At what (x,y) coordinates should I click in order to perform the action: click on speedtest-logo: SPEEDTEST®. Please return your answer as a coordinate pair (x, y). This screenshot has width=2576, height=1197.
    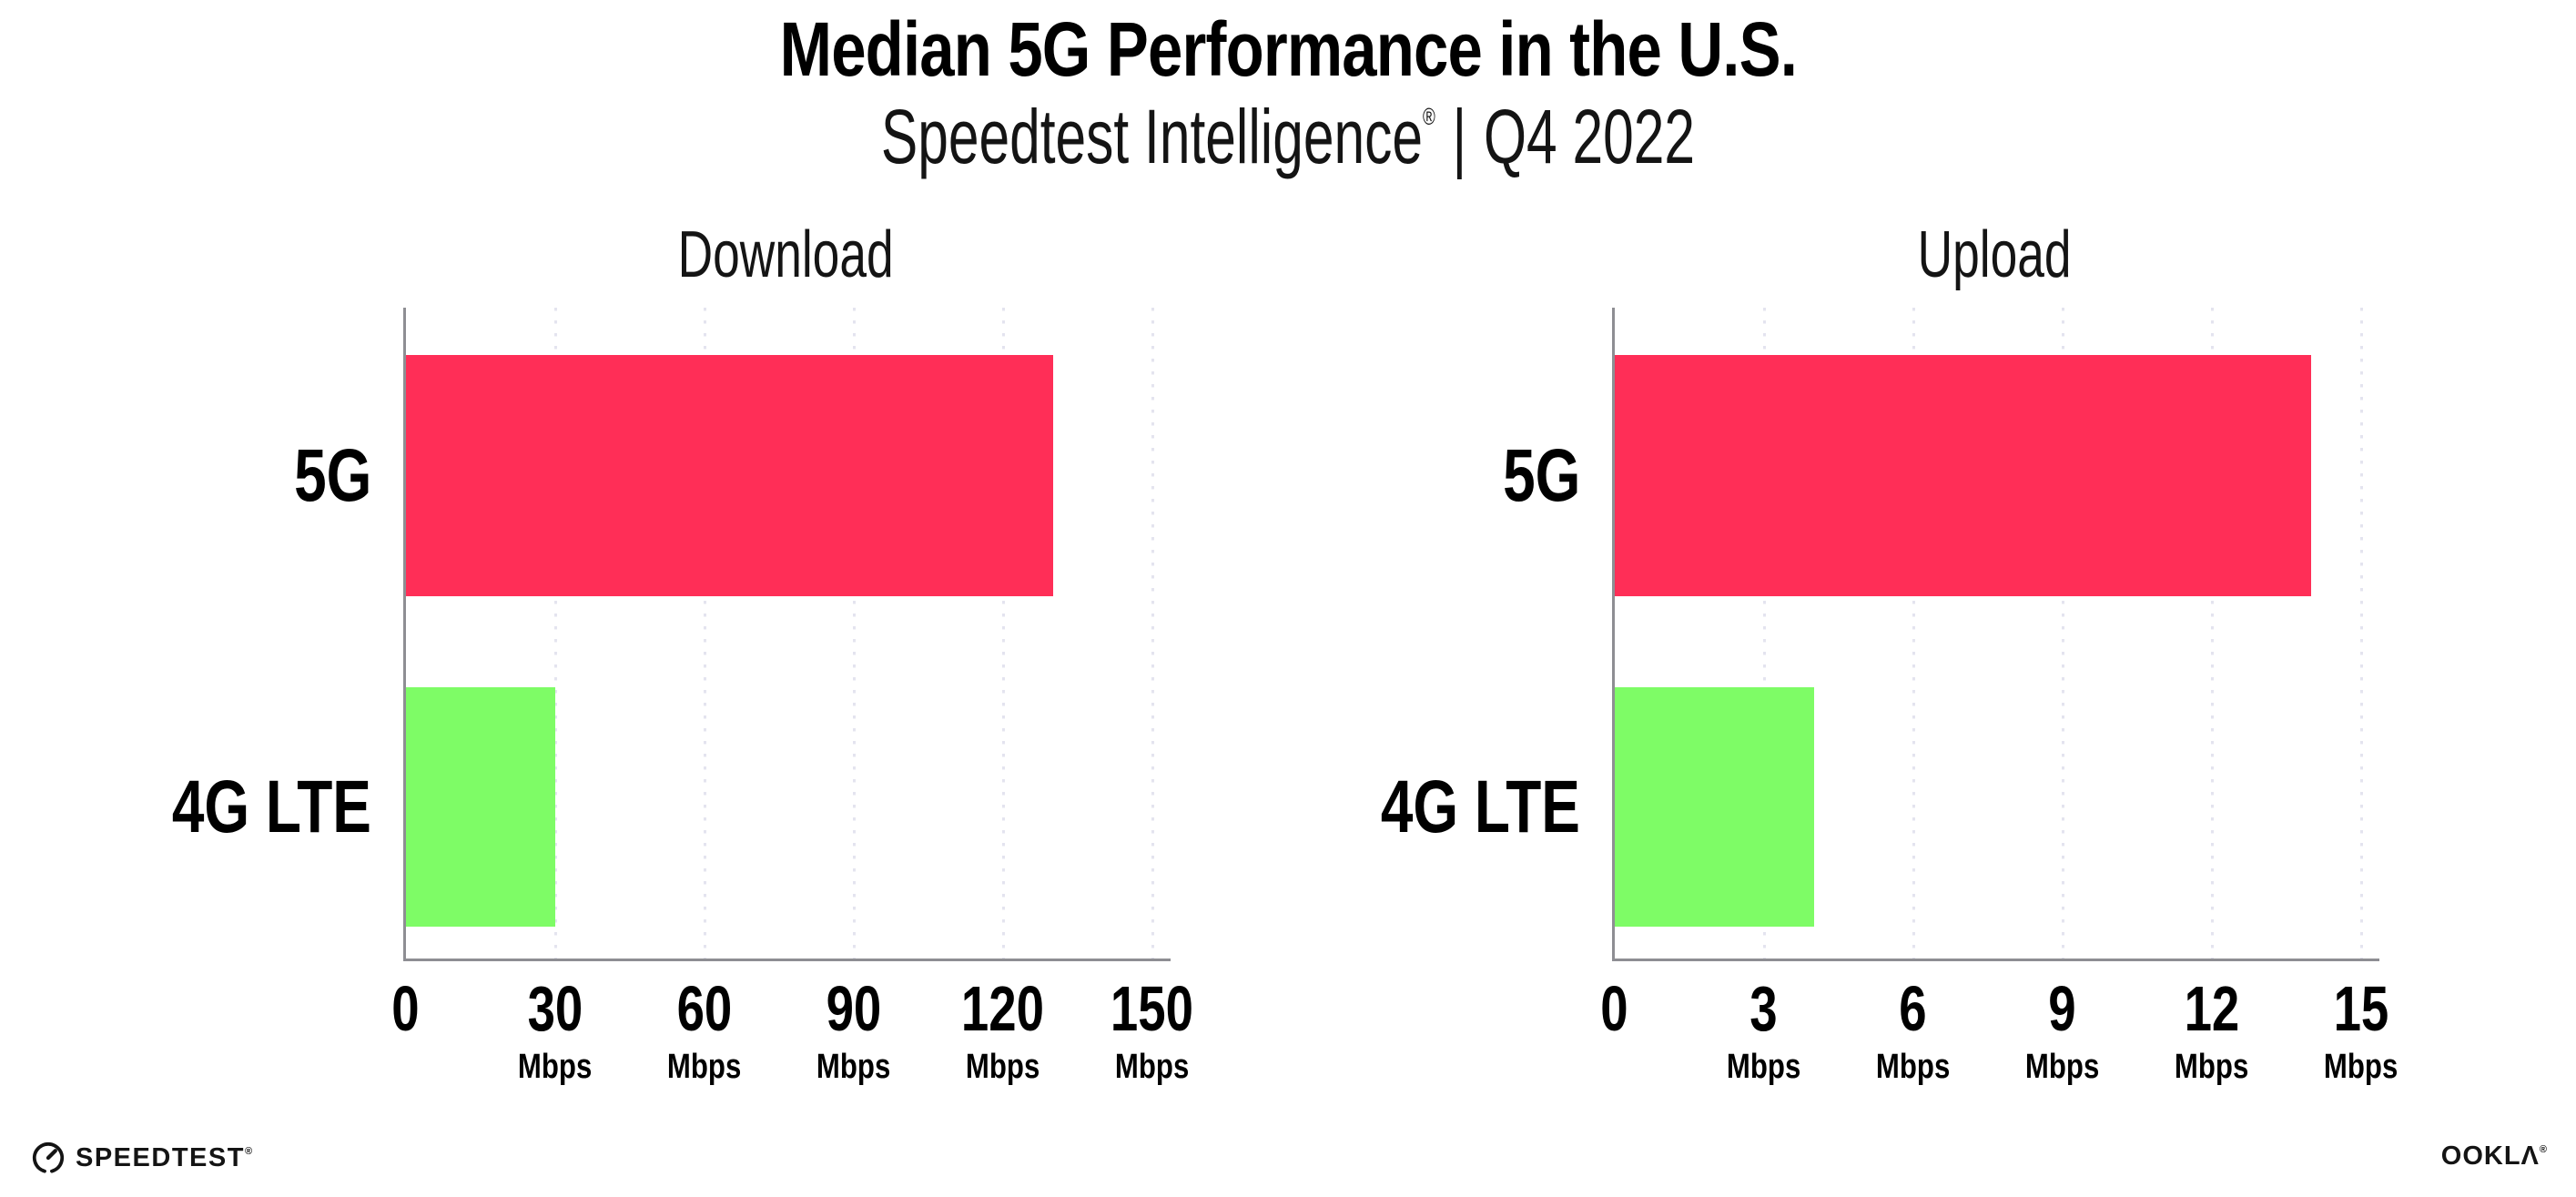
    Looking at the image, I should click on (141, 1158).